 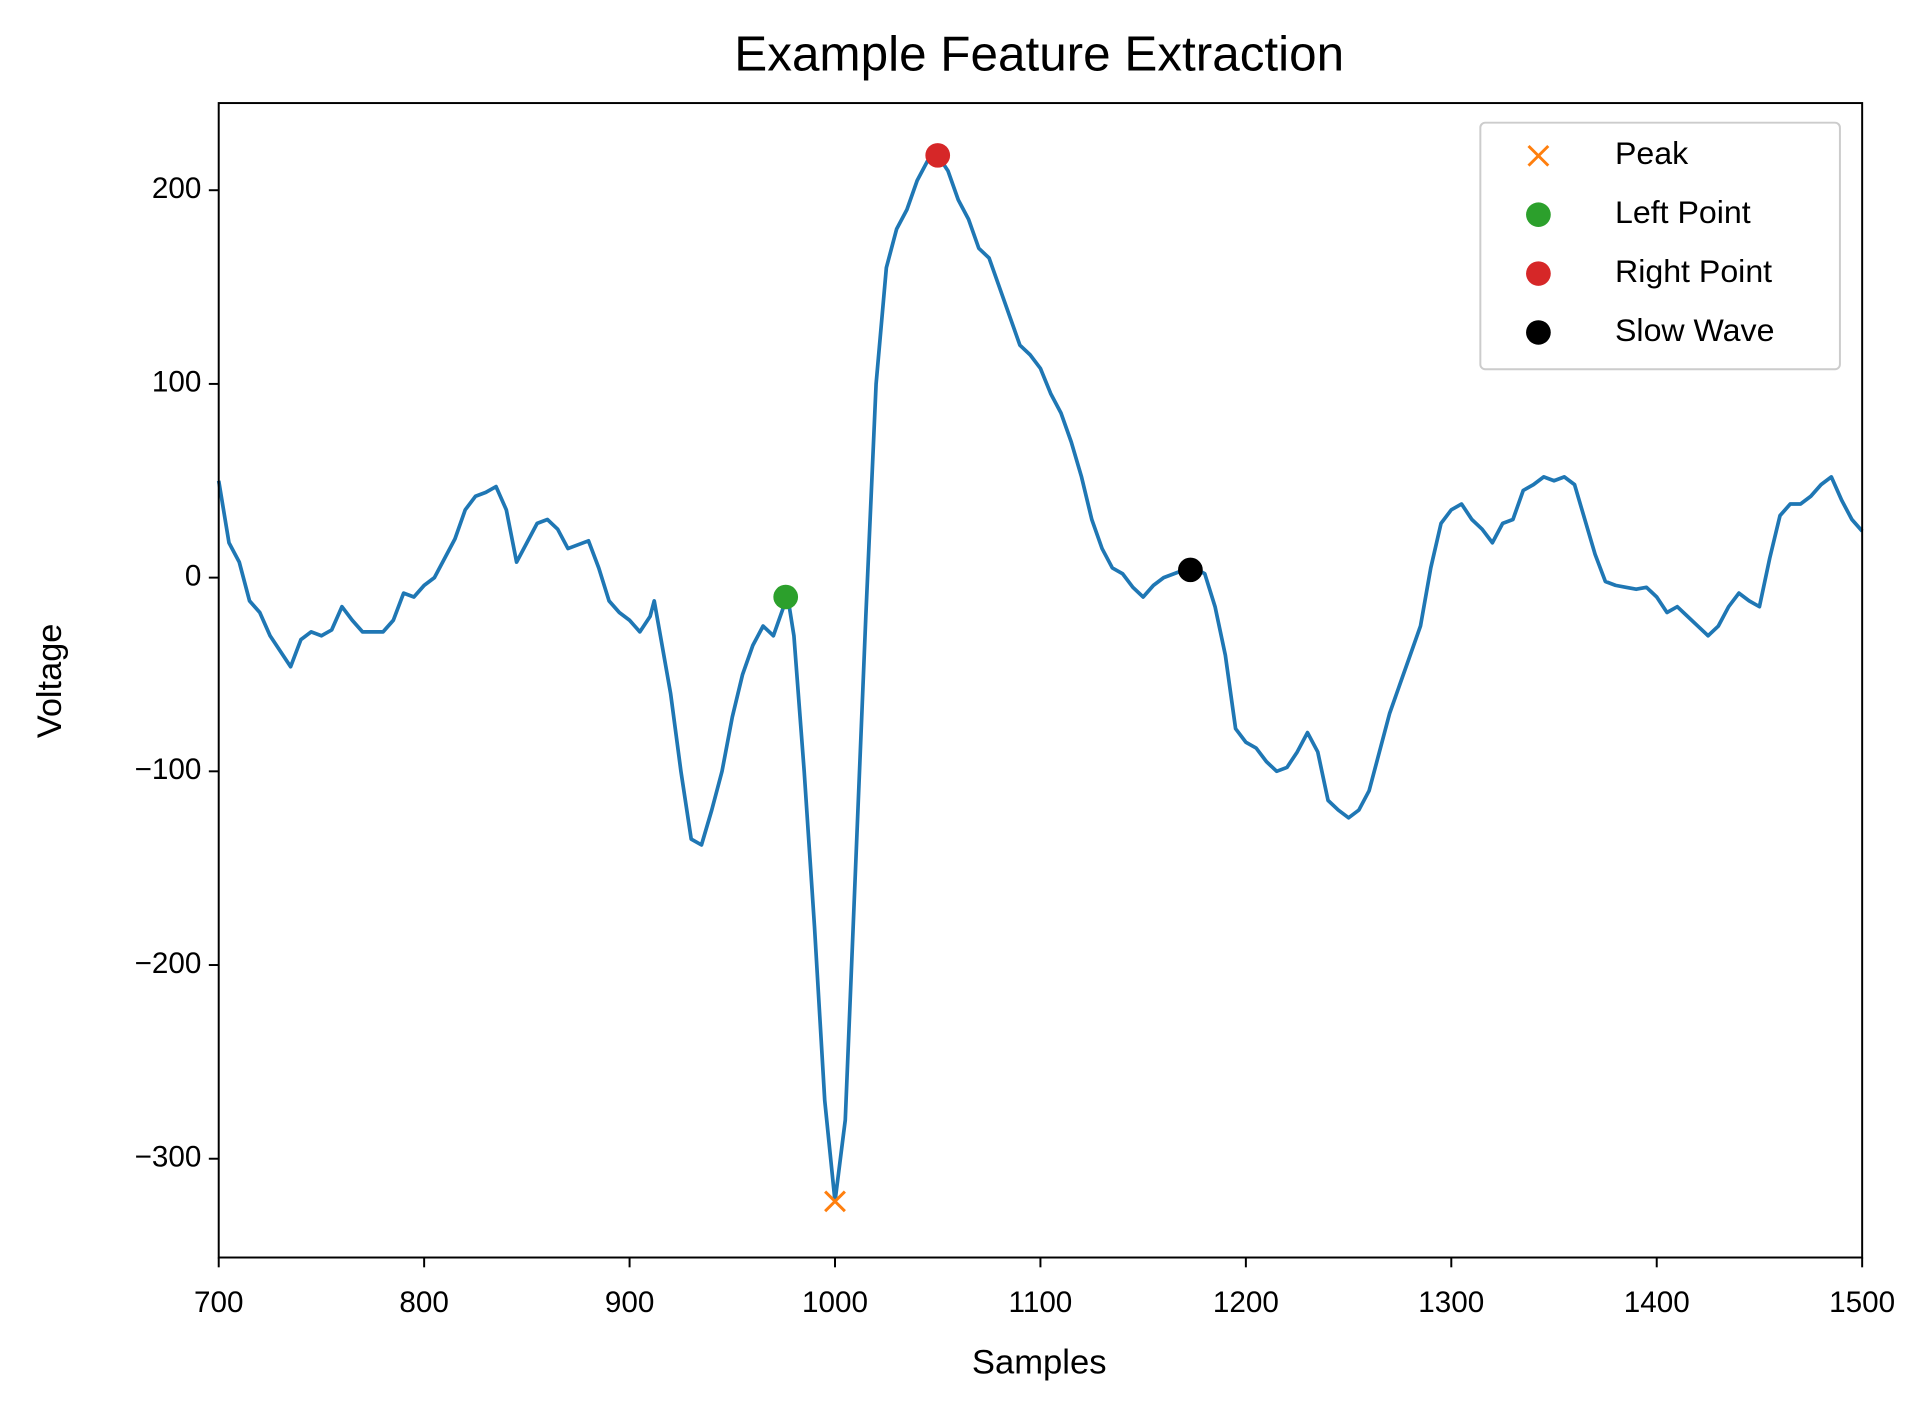 What do you see at coordinates (1693, 271) in the screenshot?
I see `legend-label: Right Point` at bounding box center [1693, 271].